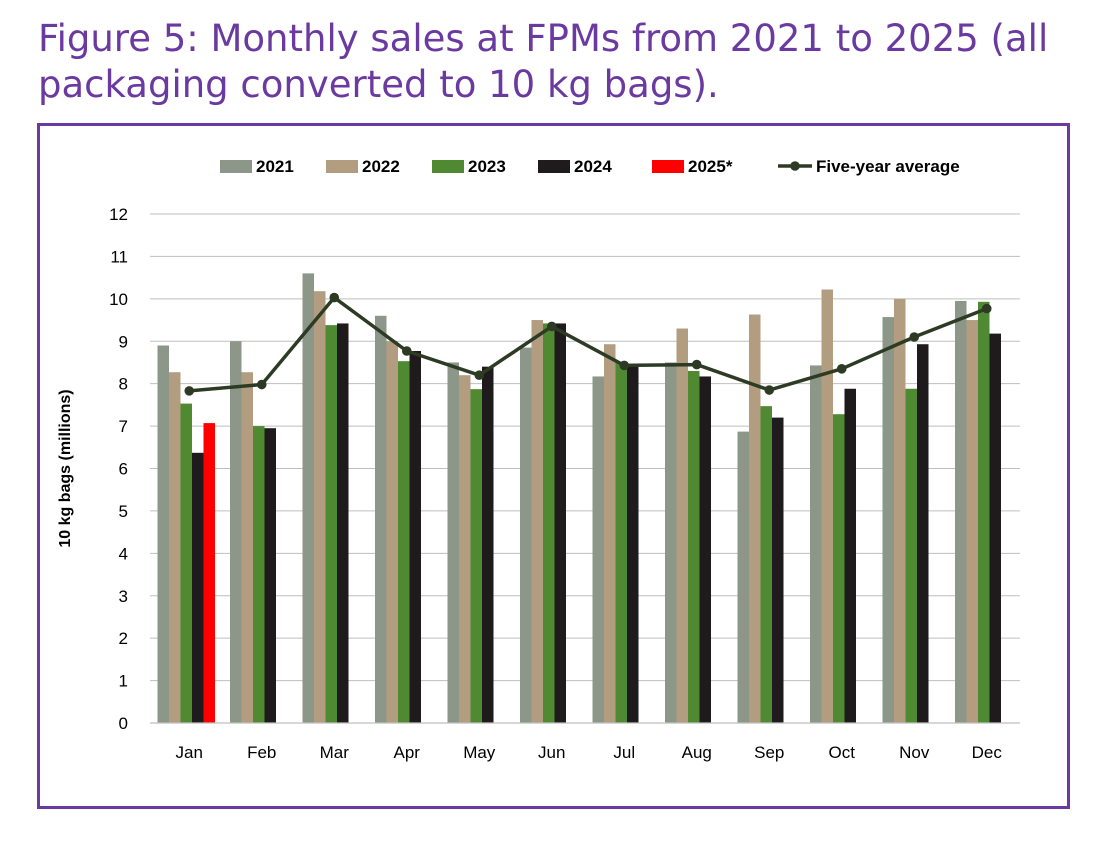  Describe the element at coordinates (554, 166) in the screenshot. I see `legend-swatch-2024` at that location.